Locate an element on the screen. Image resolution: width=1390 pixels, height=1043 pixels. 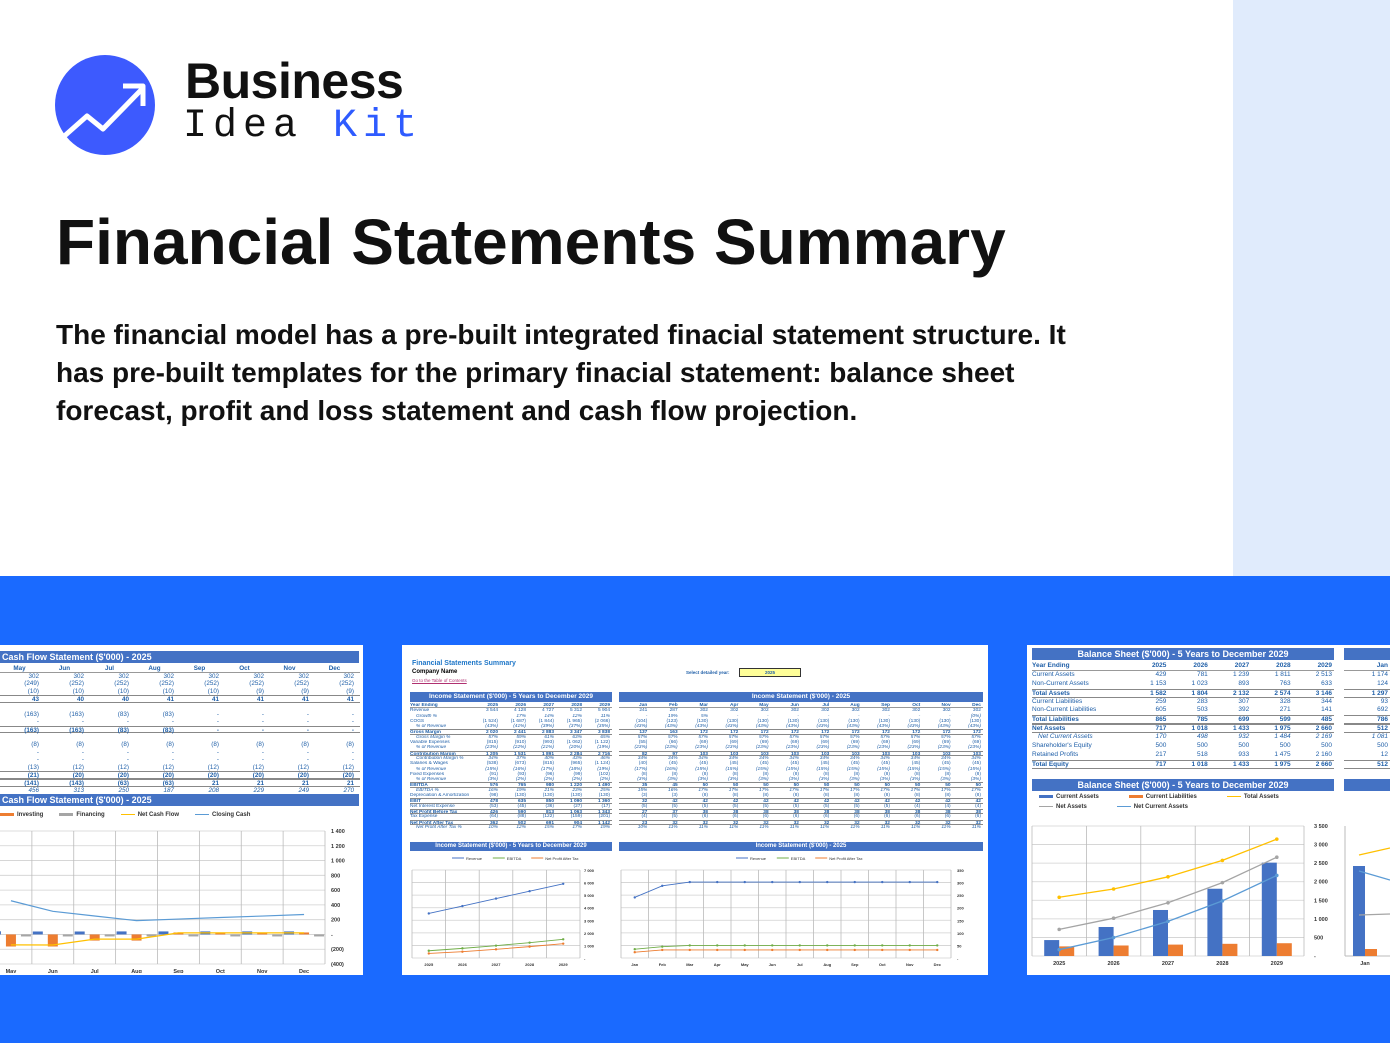
table-cell: (36) is located at coordinates (549, 806).